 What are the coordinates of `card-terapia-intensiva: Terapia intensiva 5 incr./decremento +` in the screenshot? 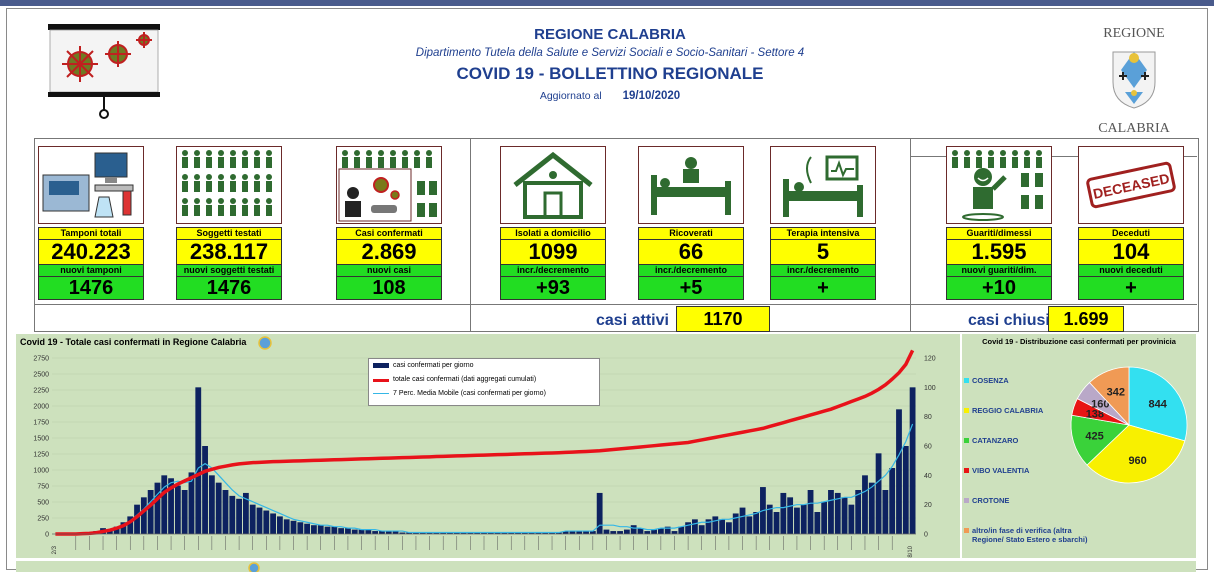 It's located at (823, 223).